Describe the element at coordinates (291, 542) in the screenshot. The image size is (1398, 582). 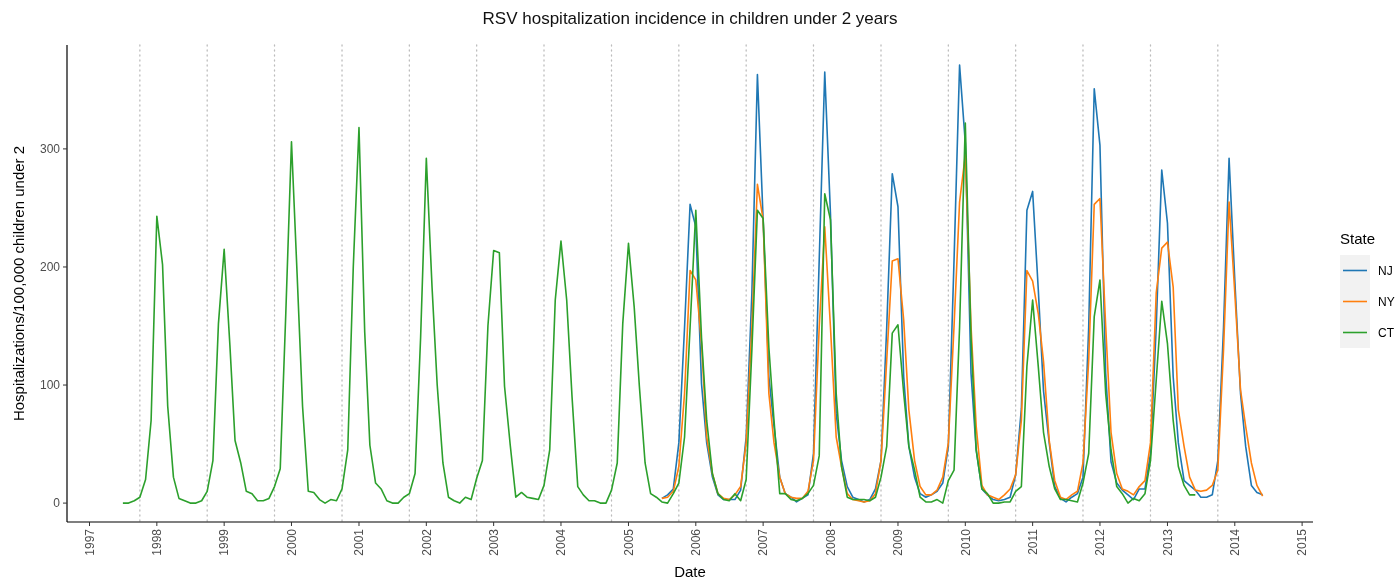
I see `x-tick-label: 2000` at that location.